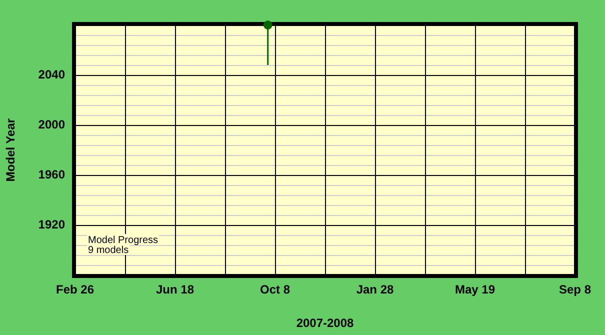 The width and height of the screenshot is (605, 335). Describe the element at coordinates (325, 323) in the screenshot. I see `x-axis-title: 2007-2008` at that location.